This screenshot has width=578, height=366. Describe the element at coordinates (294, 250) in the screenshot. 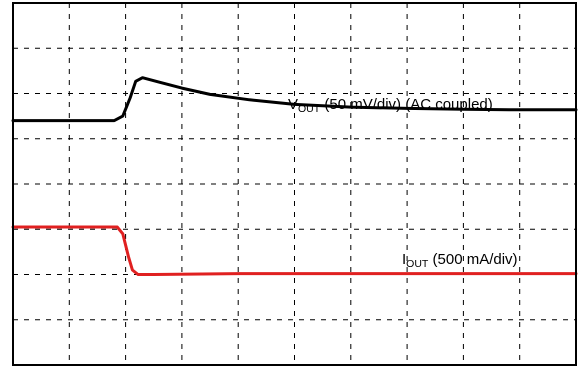

I see `iout-trace` at that location.